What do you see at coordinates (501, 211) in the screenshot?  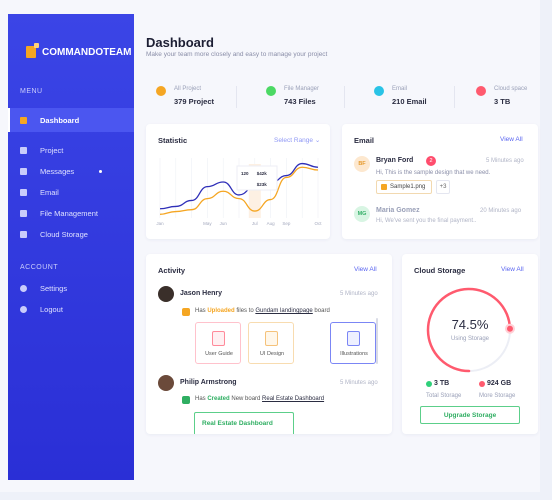 I see `email-time: 20 Minutes ago` at bounding box center [501, 211].